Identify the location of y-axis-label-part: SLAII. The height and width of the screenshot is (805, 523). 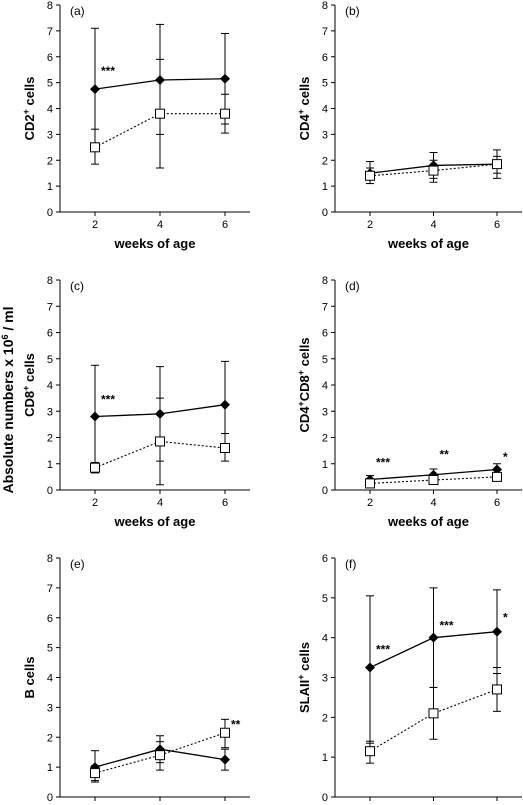
(304, 696).